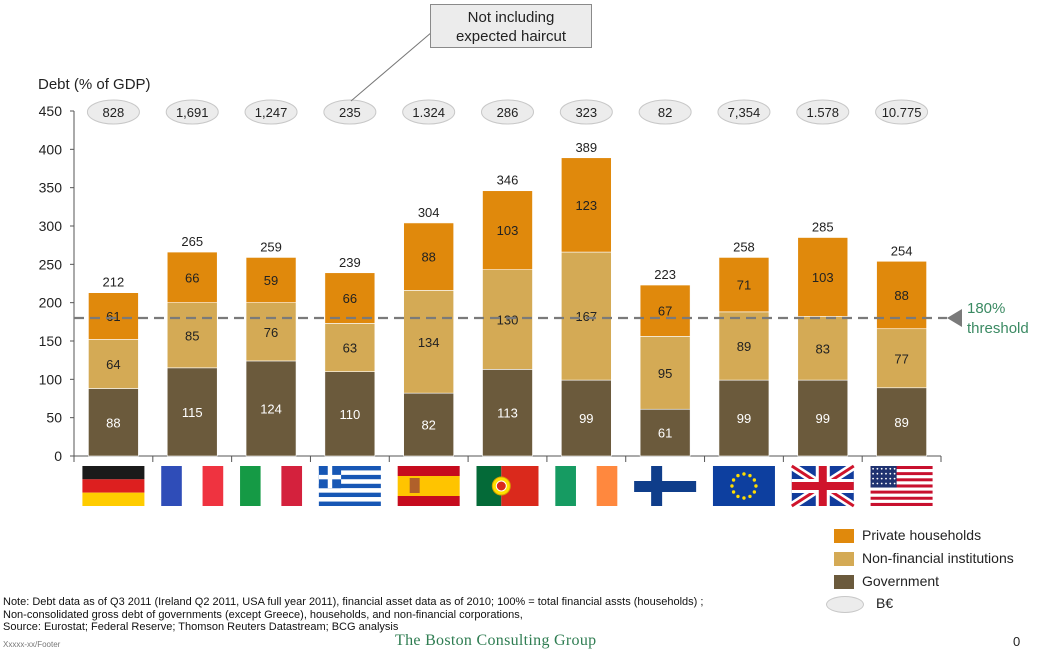 This screenshot has width=1052, height=651. Describe the element at coordinates (511, 36) in the screenshot. I see `callout-line-2: expected haircut` at that location.